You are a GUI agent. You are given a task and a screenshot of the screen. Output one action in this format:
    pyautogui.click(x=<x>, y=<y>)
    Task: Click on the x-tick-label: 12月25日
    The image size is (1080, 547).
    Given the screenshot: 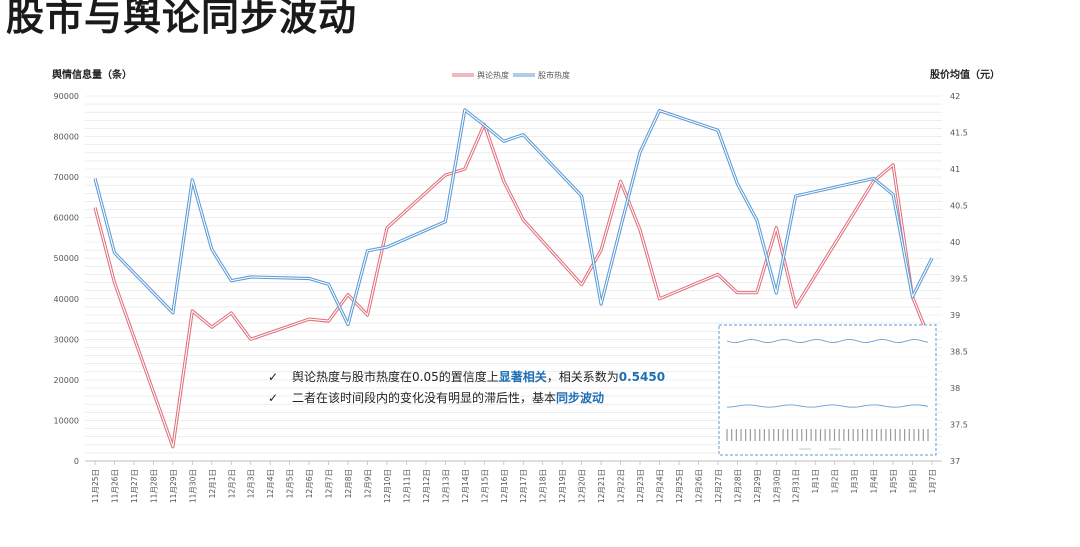 What is the action you would take?
    pyautogui.click(x=679, y=486)
    